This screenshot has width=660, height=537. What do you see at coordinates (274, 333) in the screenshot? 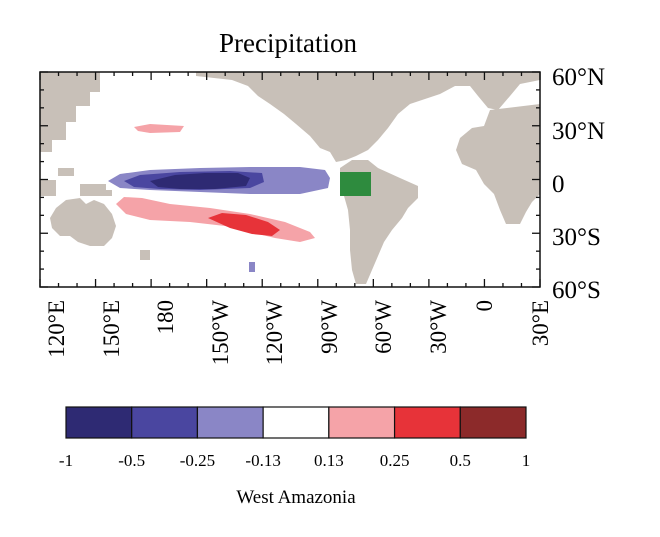
I see `lon-label-120w: 120°W` at bounding box center [274, 333].